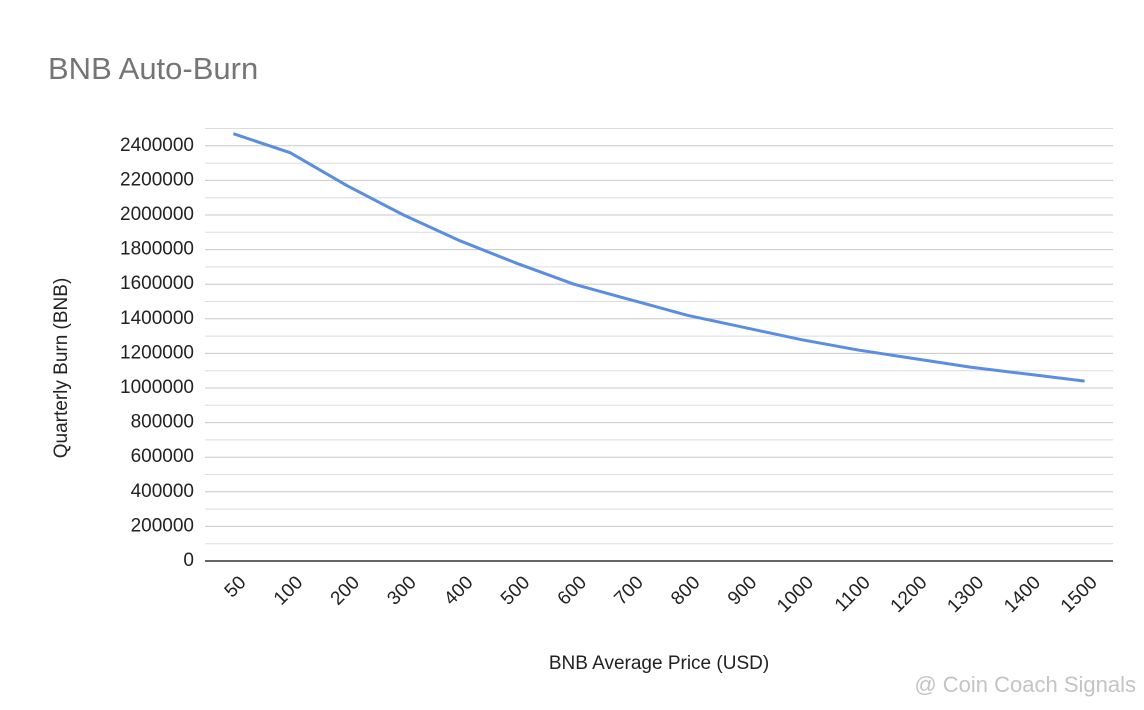 The height and width of the screenshot is (710, 1144). Describe the element at coordinates (157, 145) in the screenshot. I see `y-tick-label: 2400000` at that location.